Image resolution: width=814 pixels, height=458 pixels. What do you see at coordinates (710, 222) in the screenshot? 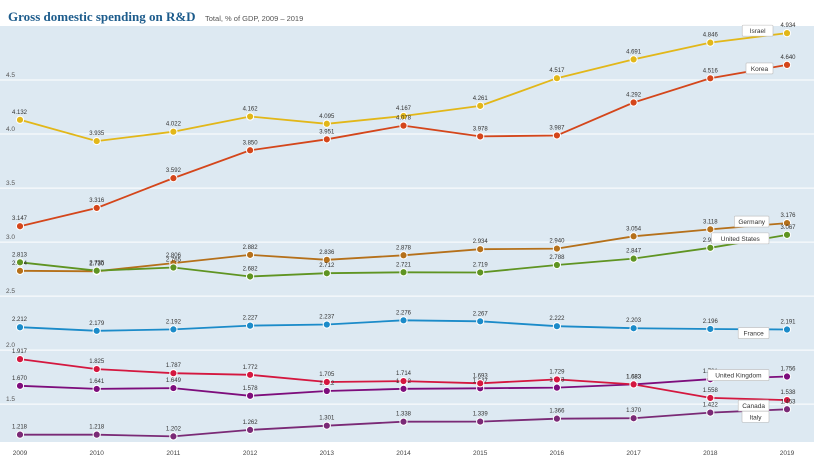
I see `data-label: 3.118` at bounding box center [710, 222].